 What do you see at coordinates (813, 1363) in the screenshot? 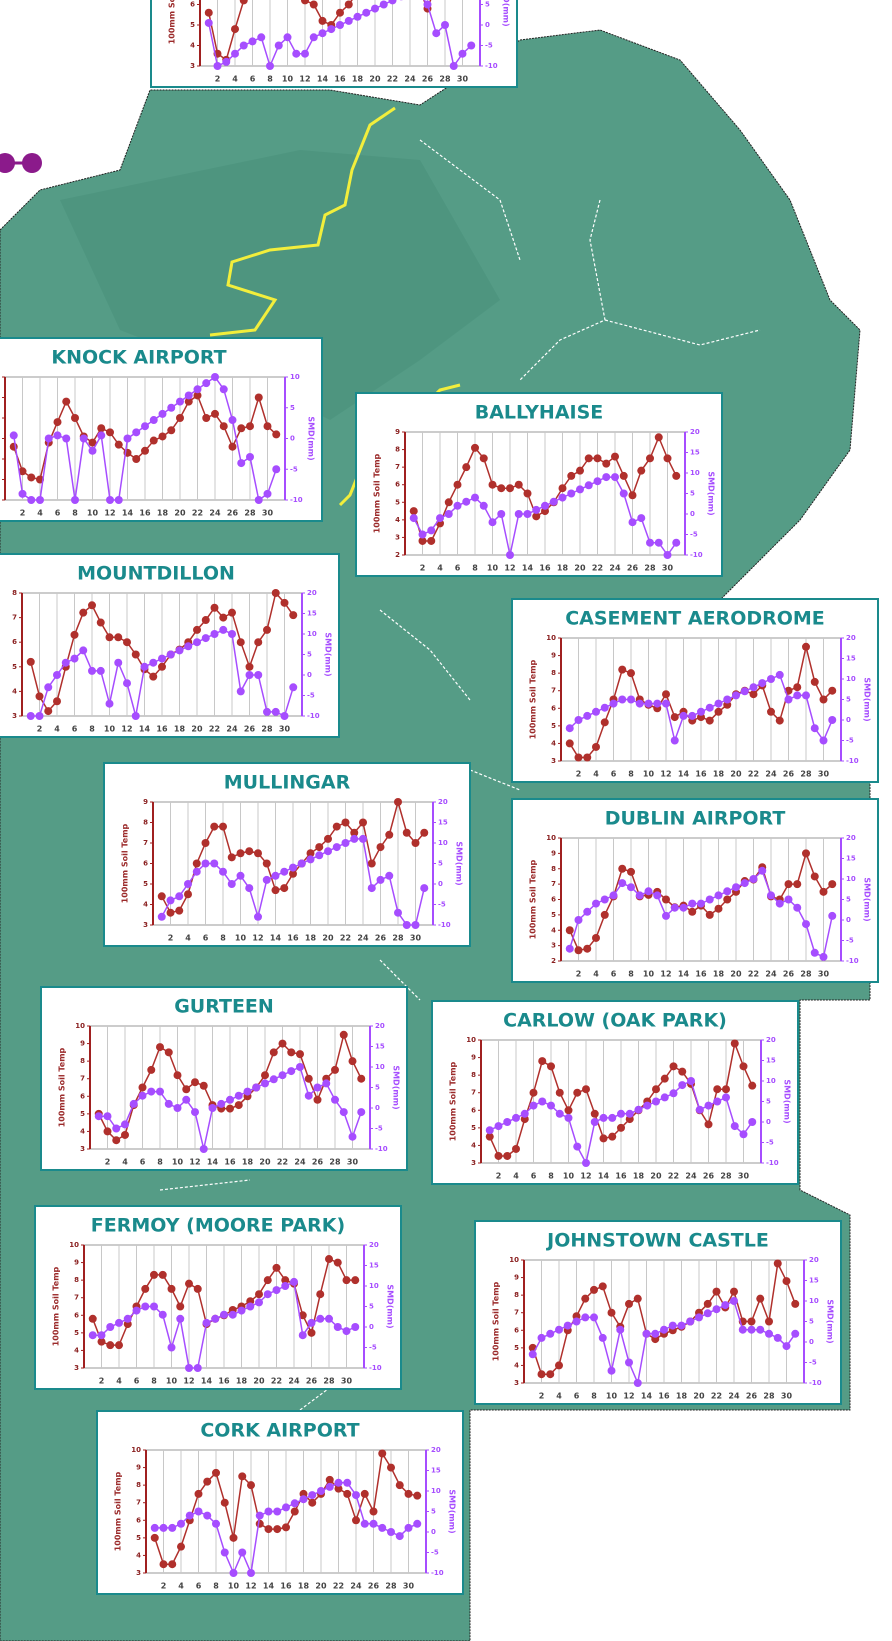
I see `y2-tick-label: -5` at bounding box center [813, 1363].